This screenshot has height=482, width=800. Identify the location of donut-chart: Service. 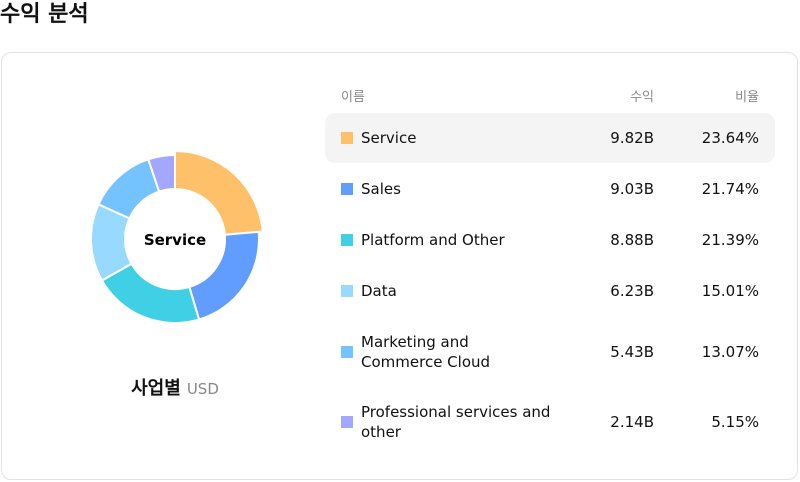
(177, 236).